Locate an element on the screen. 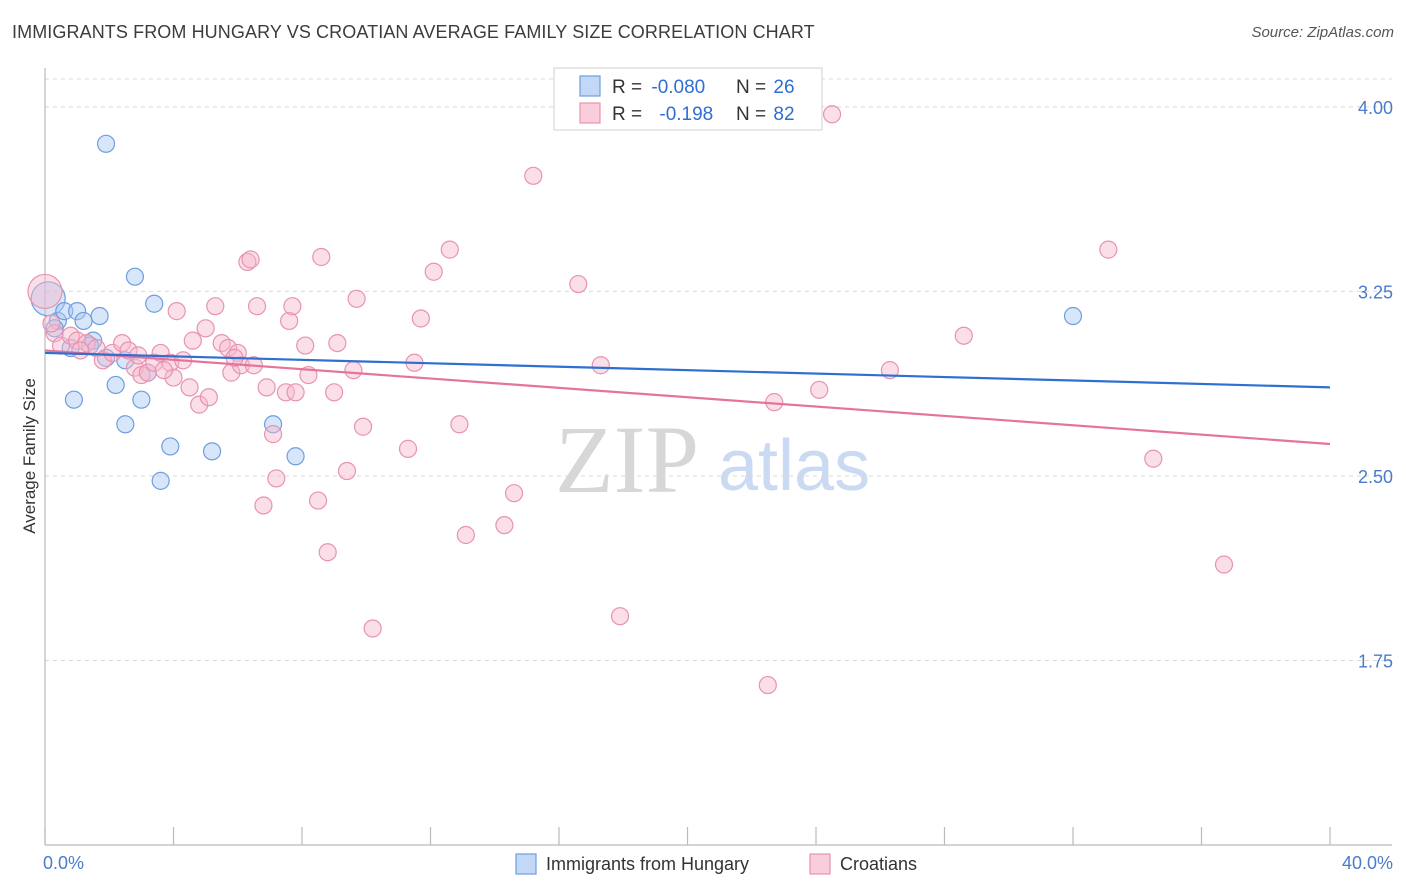 This screenshot has height=892, width=1406. source-label: Source: ZipAtlas.com is located at coordinates (1322, 32).